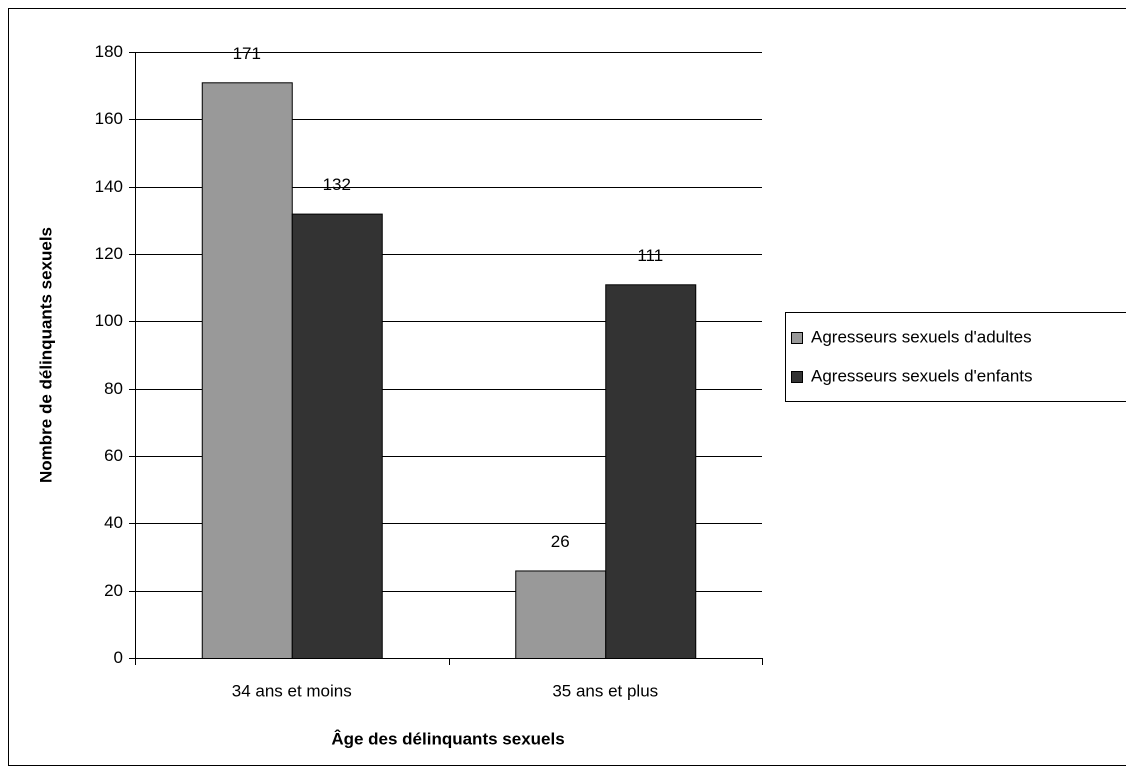  Describe the element at coordinates (337, 184) in the screenshot. I see `value-label: 132` at that location.